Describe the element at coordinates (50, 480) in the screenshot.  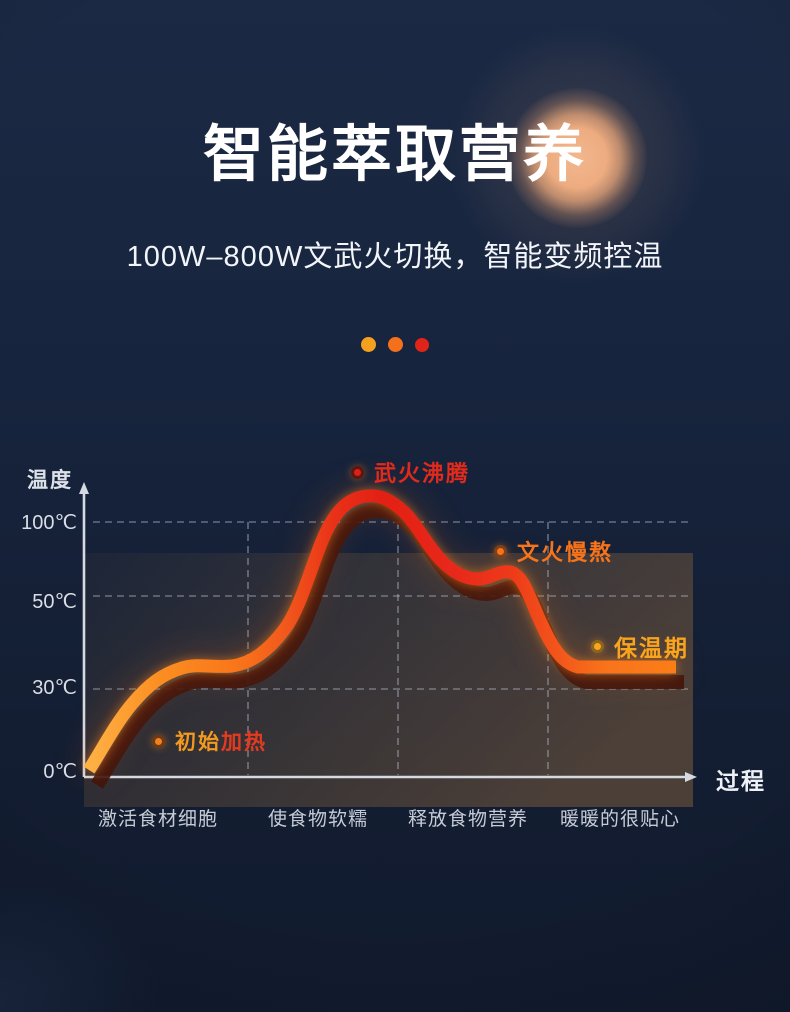
I see `y-axis-title: 温度` at that location.